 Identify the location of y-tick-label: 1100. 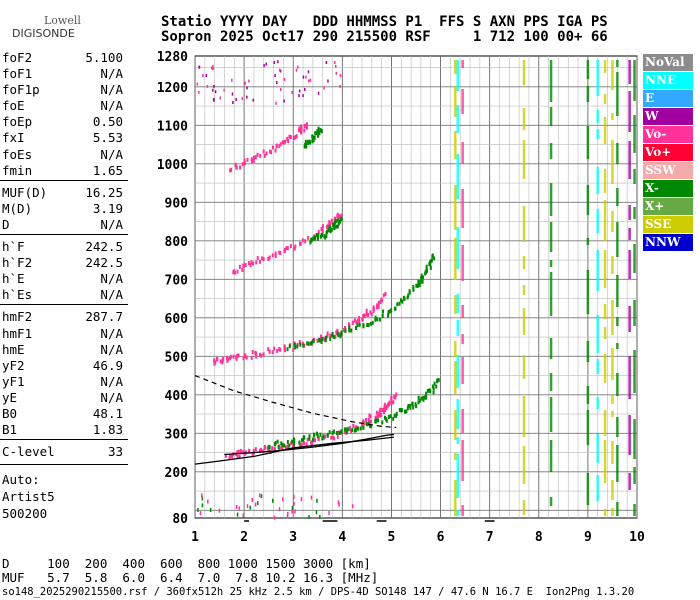
(172, 126).